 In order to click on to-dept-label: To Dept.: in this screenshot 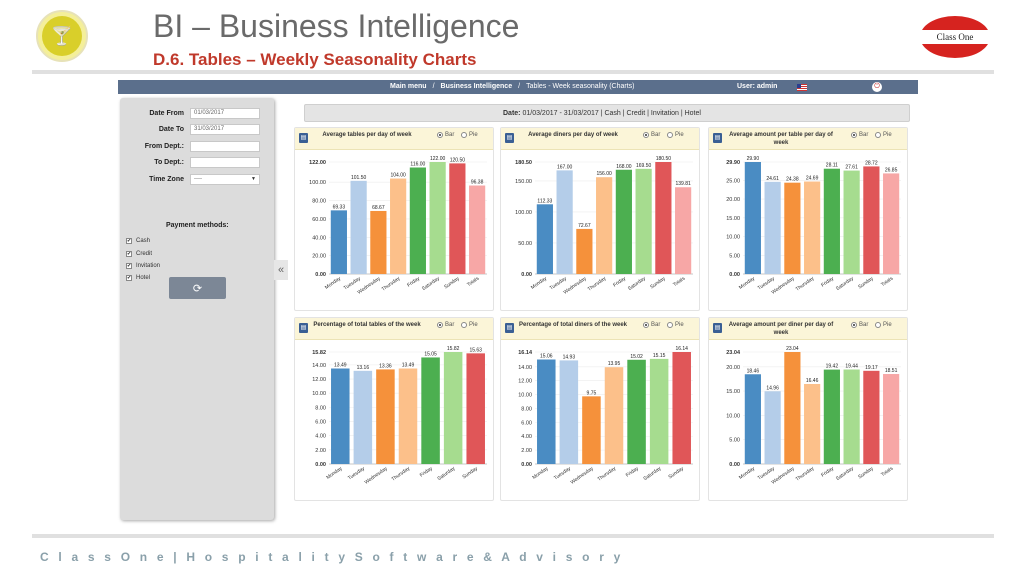, I will do `click(169, 162)`.